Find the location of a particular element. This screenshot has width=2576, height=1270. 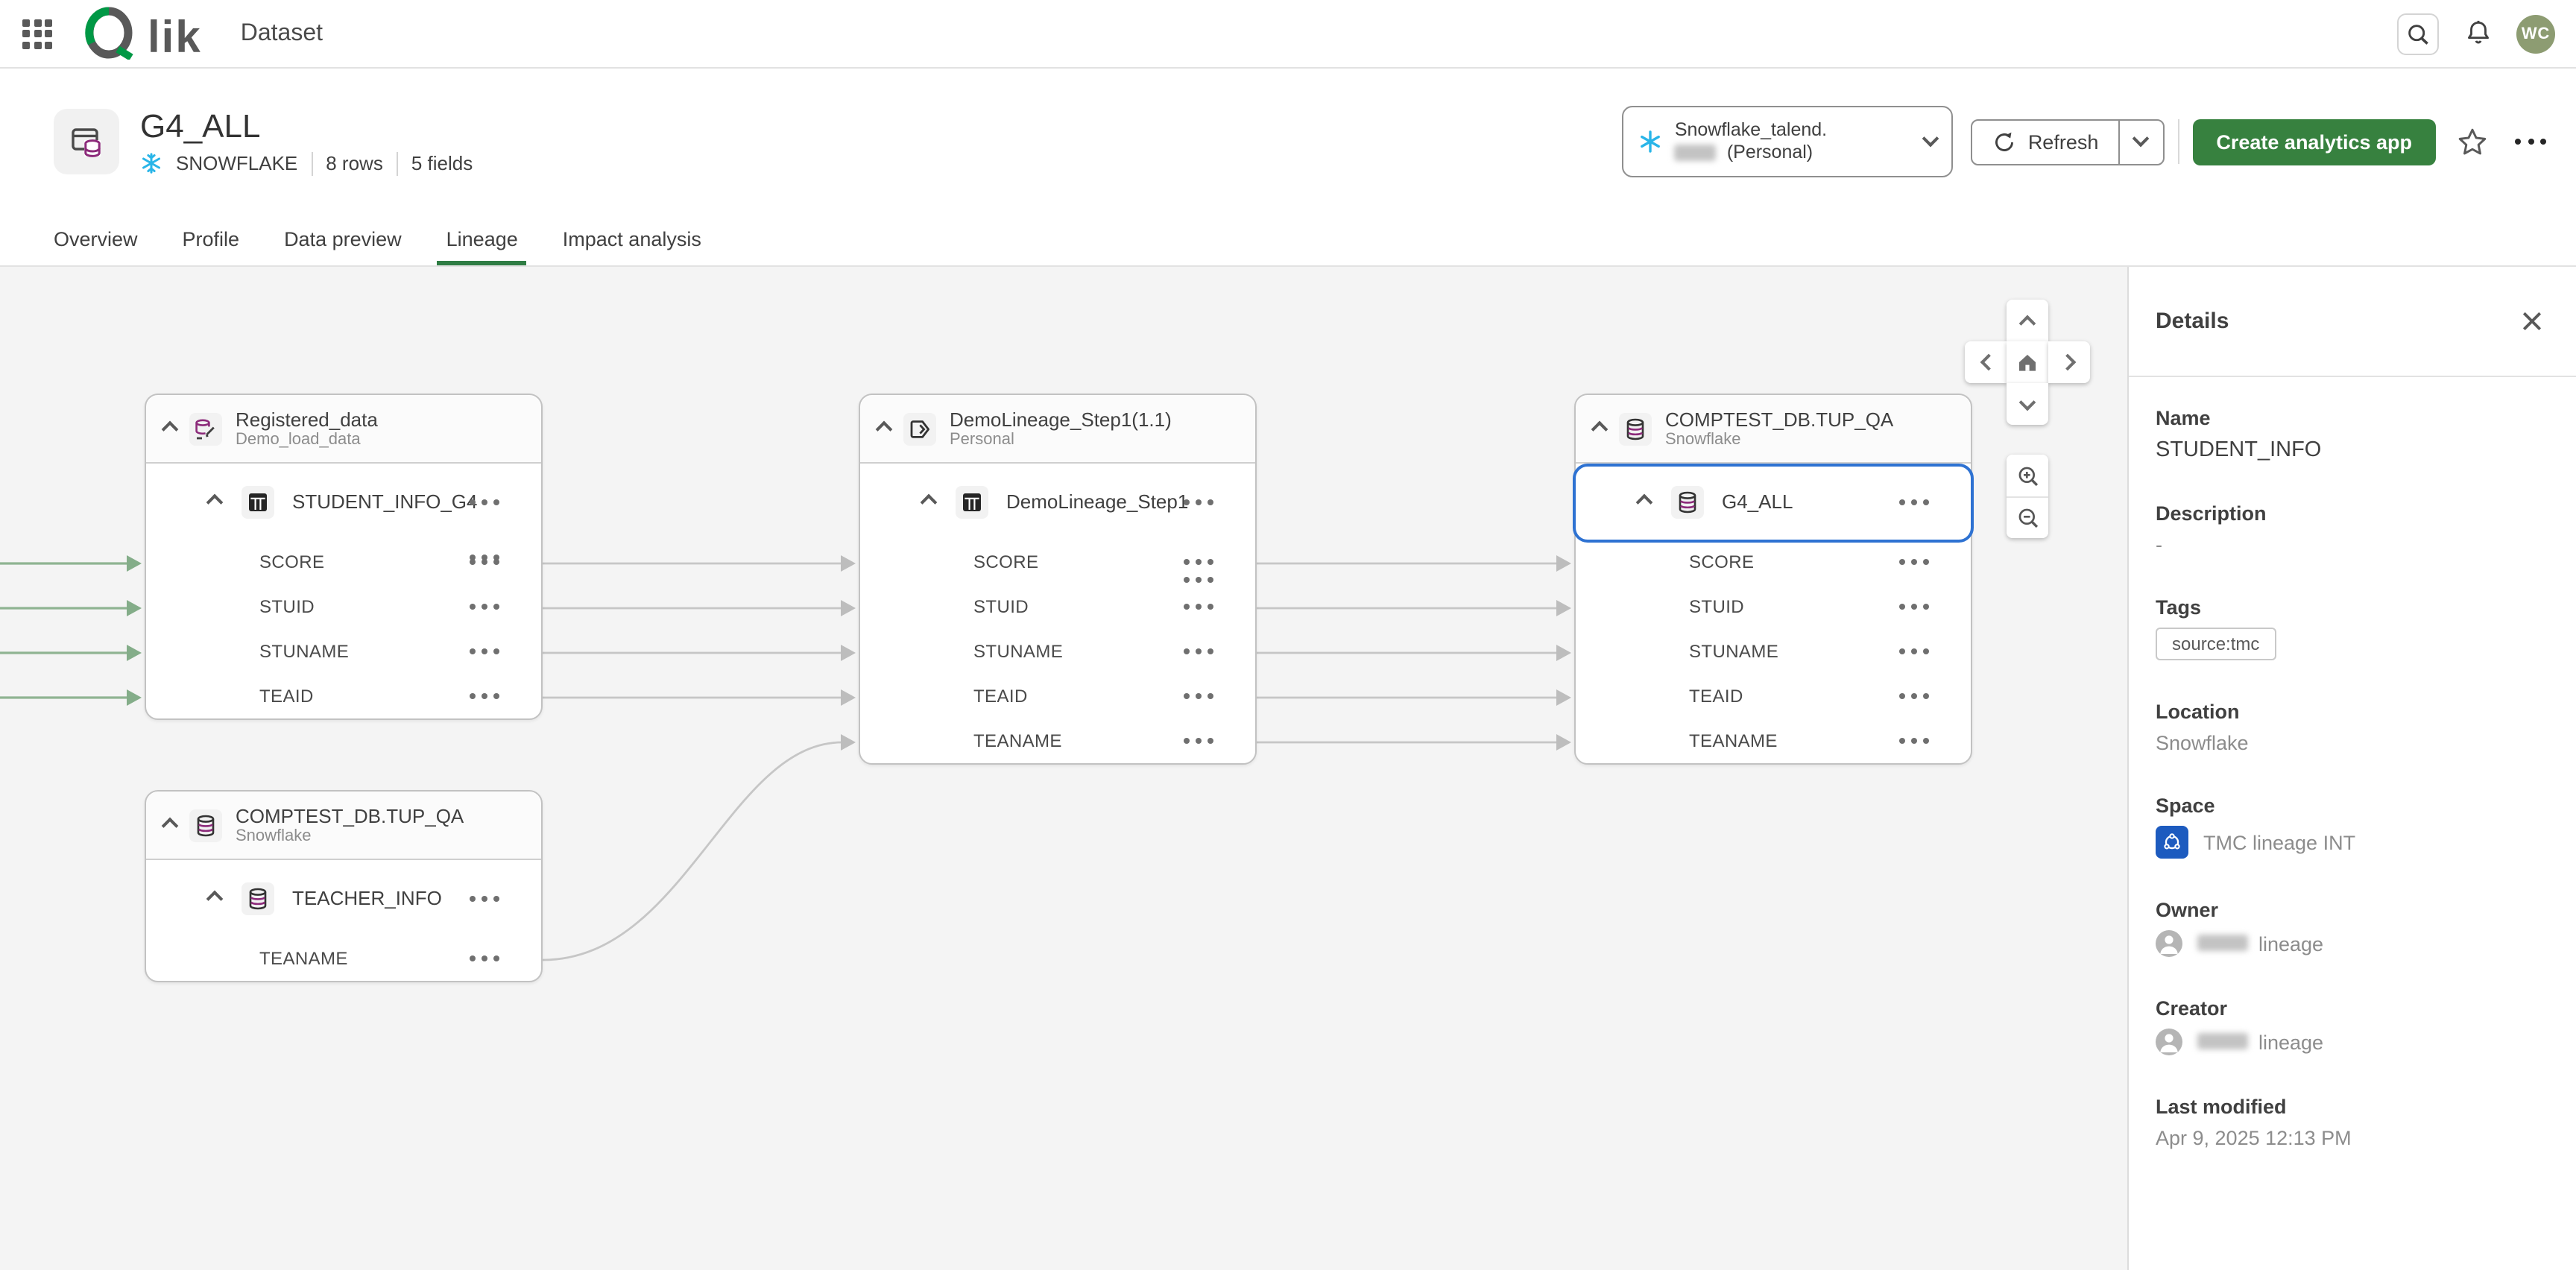

table-row-TEACHER_INFO: TEACHER_INFO is located at coordinates (344, 898).